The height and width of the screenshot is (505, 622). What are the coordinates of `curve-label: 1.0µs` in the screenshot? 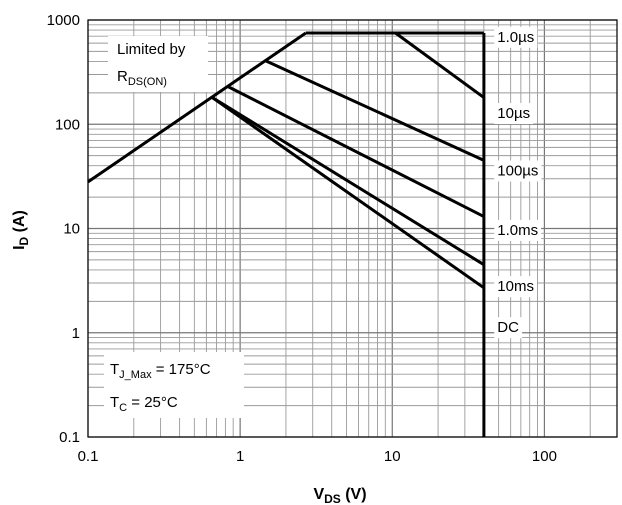 It's located at (515, 37).